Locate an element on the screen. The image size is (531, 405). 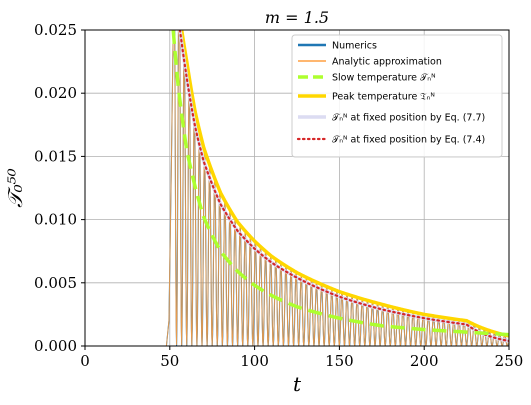
y-axis-ticks: 0.000 0.005 0.010 0.015 0.020 0.025 is located at coordinates (59, 188).